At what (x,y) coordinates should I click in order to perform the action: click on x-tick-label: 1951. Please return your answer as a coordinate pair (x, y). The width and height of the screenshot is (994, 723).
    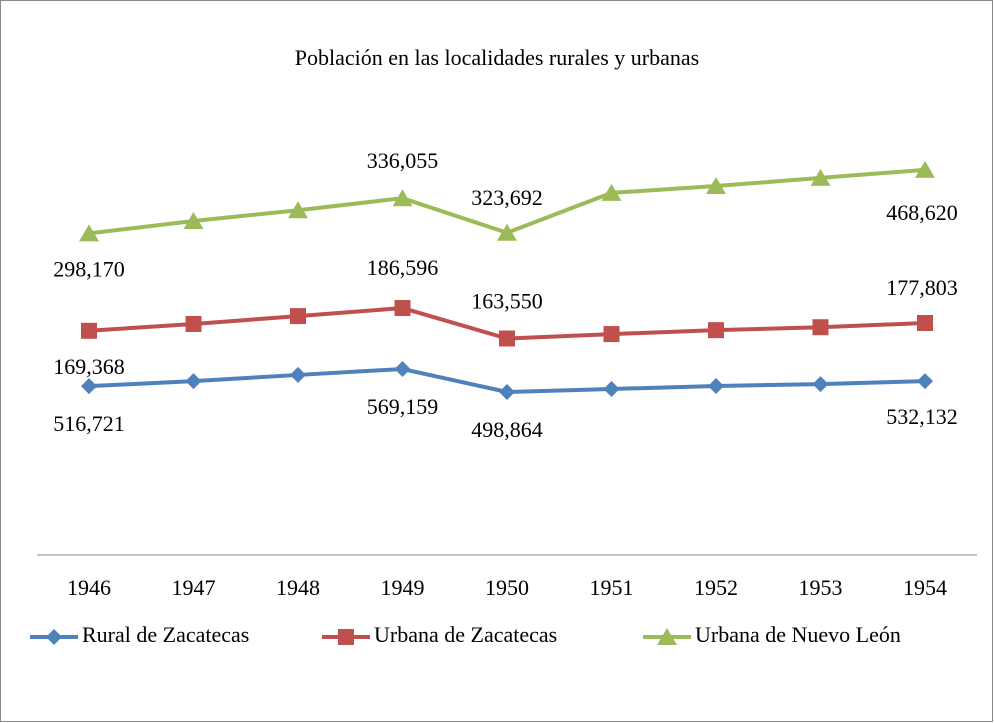
    Looking at the image, I should click on (612, 587).